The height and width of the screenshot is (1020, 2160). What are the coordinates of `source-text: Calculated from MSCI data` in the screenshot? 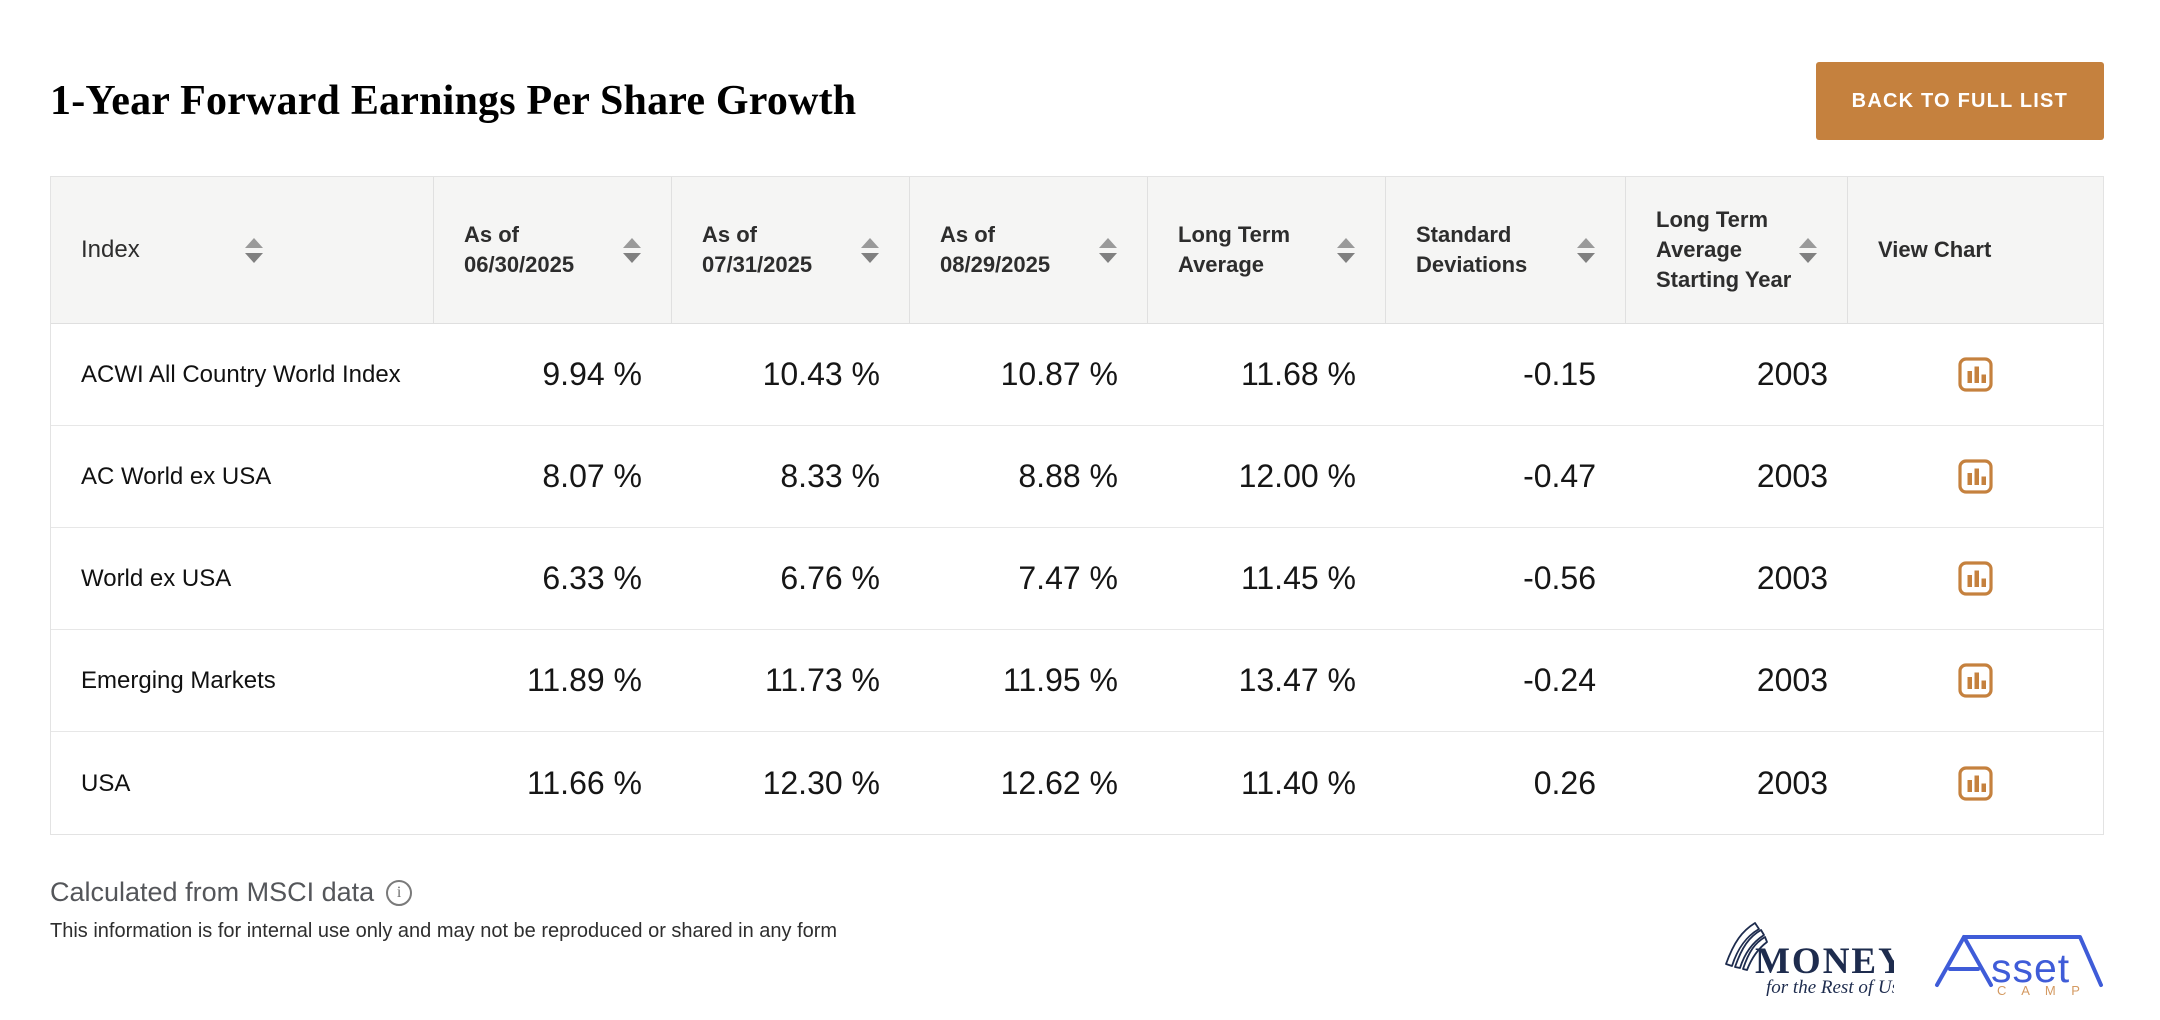 It's located at (212, 892).